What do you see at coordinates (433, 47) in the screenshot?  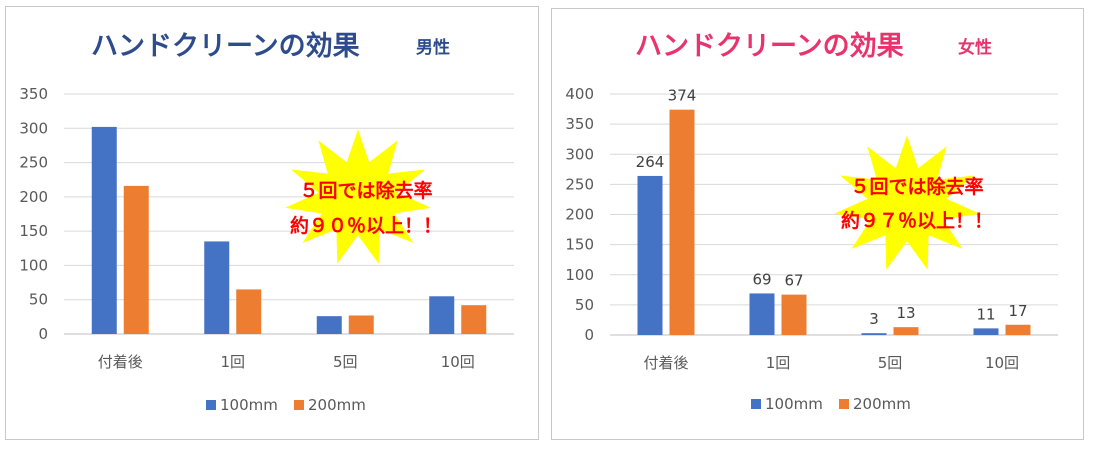 I see `chart-subtitle: 男性` at bounding box center [433, 47].